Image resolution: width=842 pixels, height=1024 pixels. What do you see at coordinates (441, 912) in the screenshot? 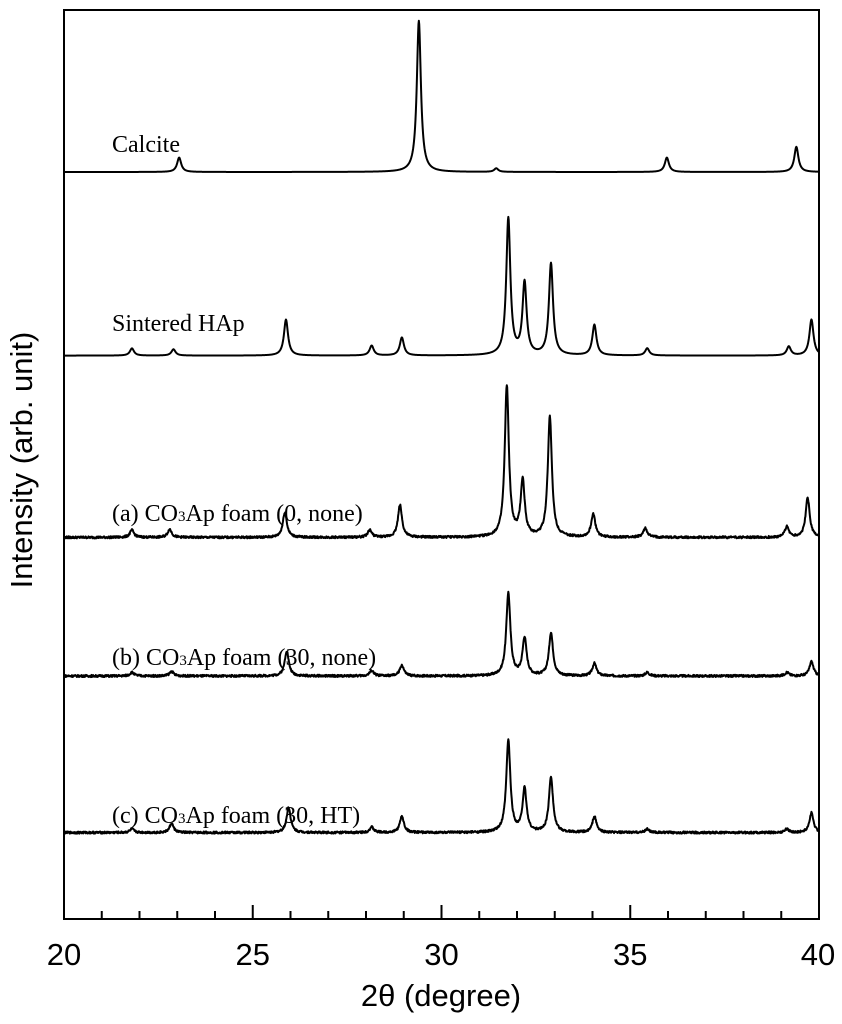
I see `x-axis-ticks` at bounding box center [441, 912].